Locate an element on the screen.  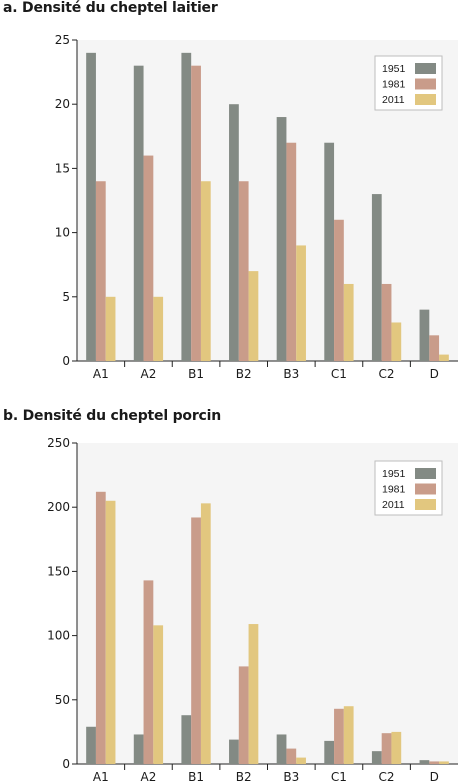
chart-b-bar-1951-C1 is located at coordinates (329, 752).